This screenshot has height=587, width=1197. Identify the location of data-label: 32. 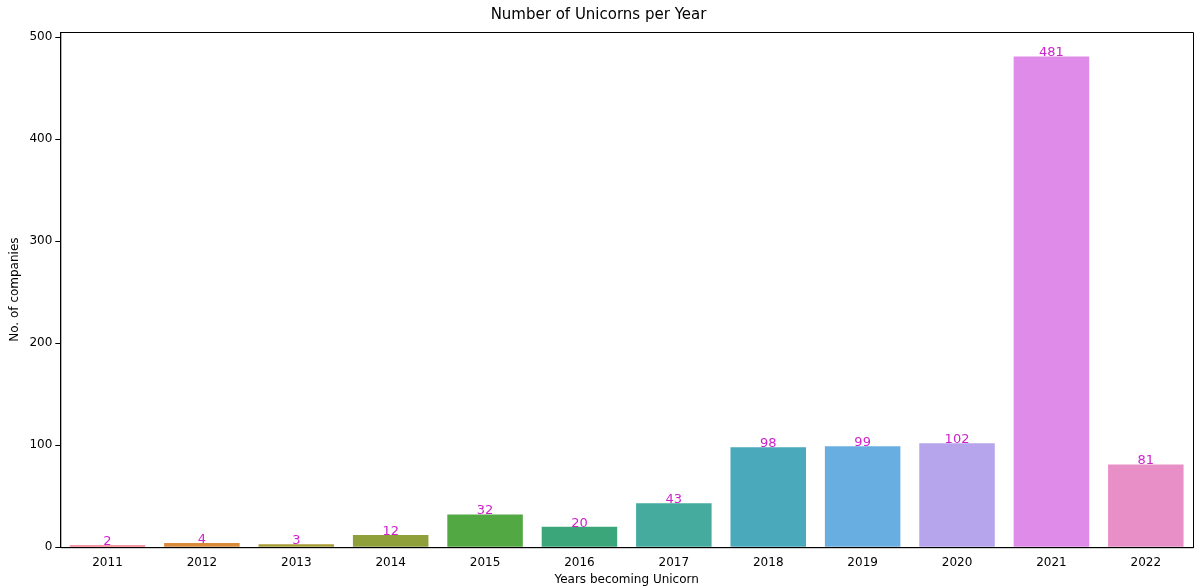
(485, 510).